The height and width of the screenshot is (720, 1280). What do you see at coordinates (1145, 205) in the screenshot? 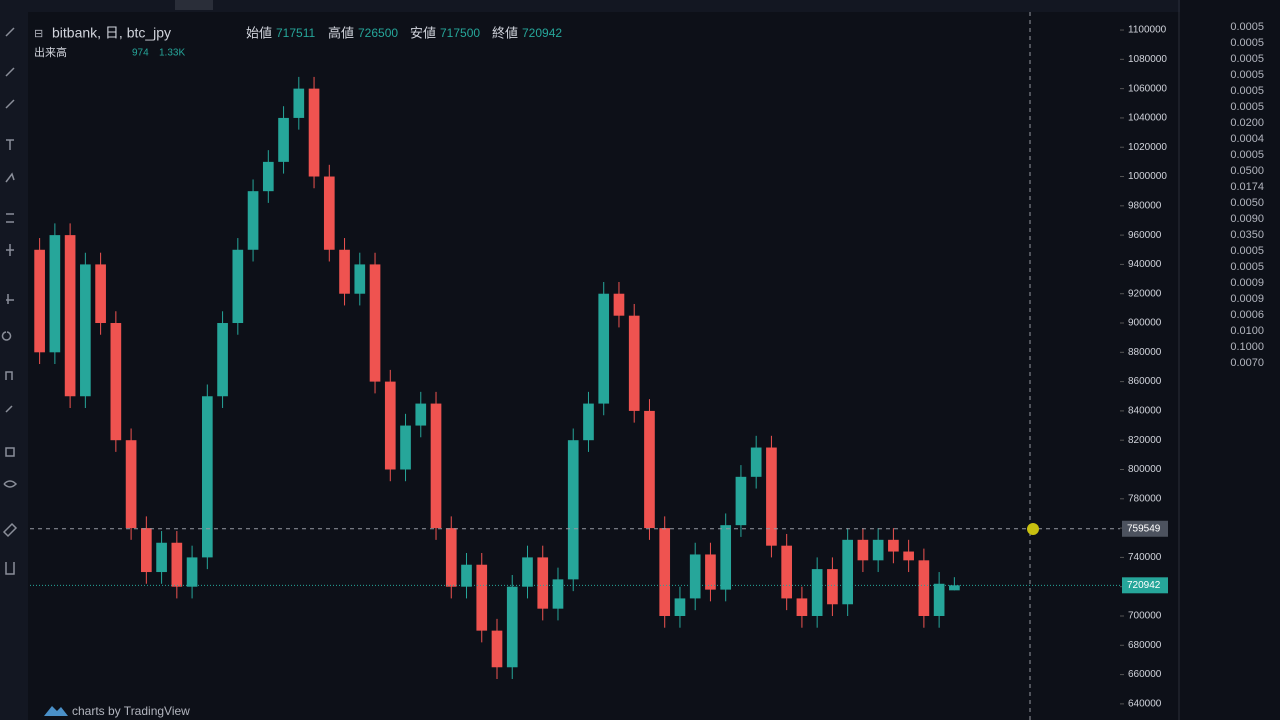
I see `y-tick-label: 980000` at bounding box center [1145, 205].